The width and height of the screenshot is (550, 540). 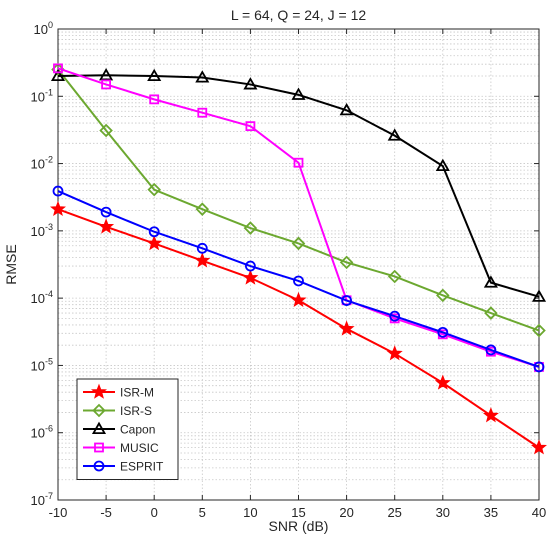 I want to click on x-axis-label: SNR (dB), so click(x=299, y=526).